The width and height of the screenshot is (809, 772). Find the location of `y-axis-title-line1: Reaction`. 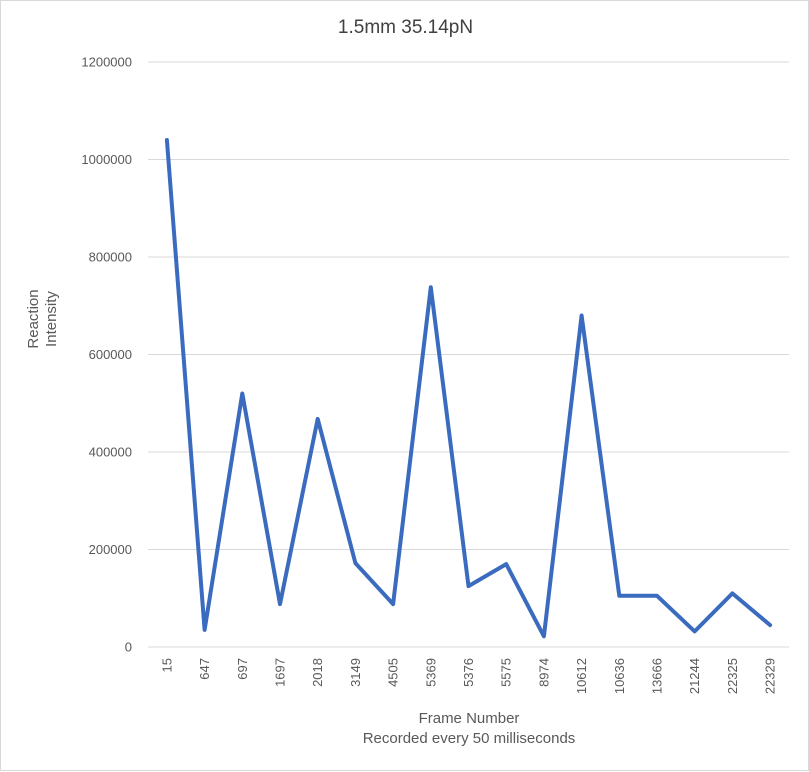

y-axis-title-line1: Reaction is located at coordinates (34, 318).